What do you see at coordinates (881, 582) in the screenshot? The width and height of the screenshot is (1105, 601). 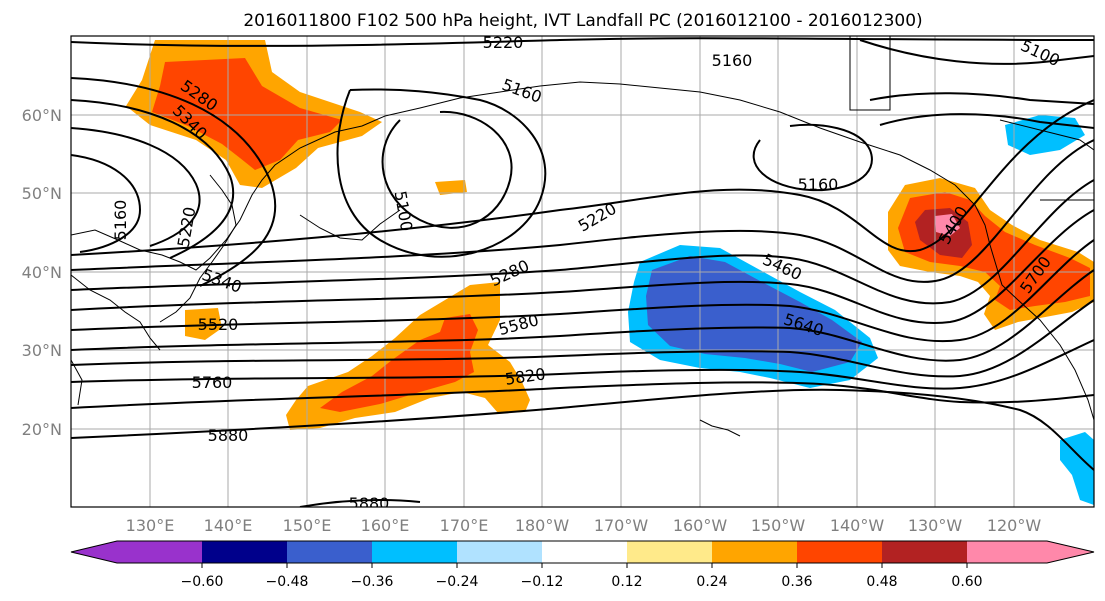 I see `colorbar-tick-label: 0.48` at bounding box center [881, 582].